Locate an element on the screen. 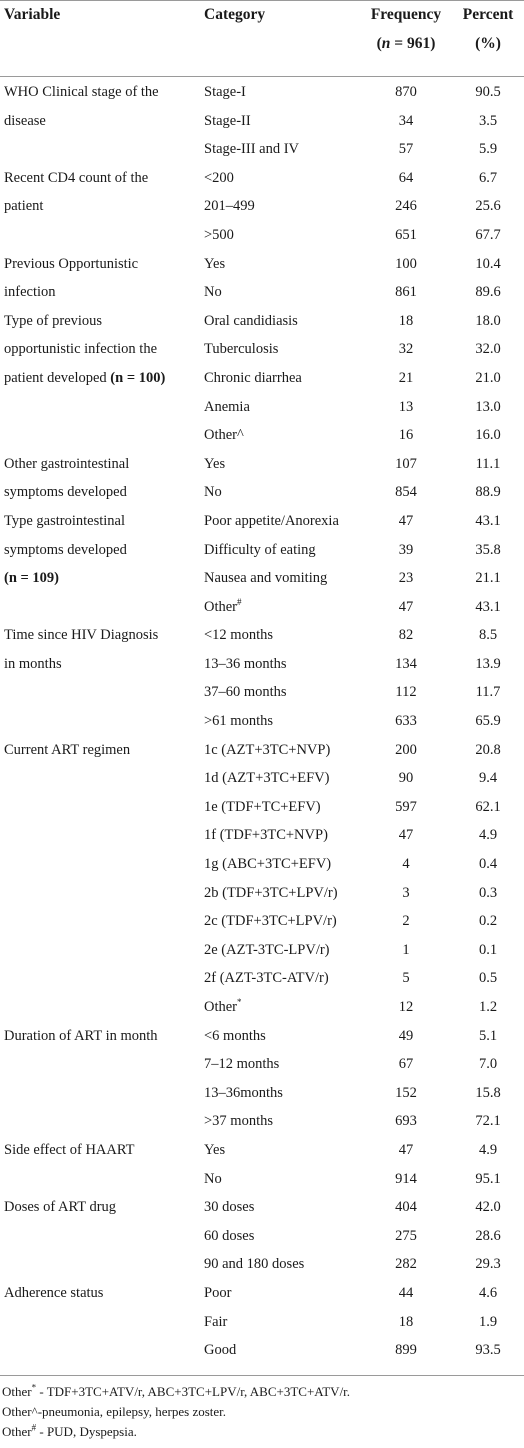 The width and height of the screenshot is (524, 1448). cell-variable-text: Type of previous is located at coordinates (53, 320).